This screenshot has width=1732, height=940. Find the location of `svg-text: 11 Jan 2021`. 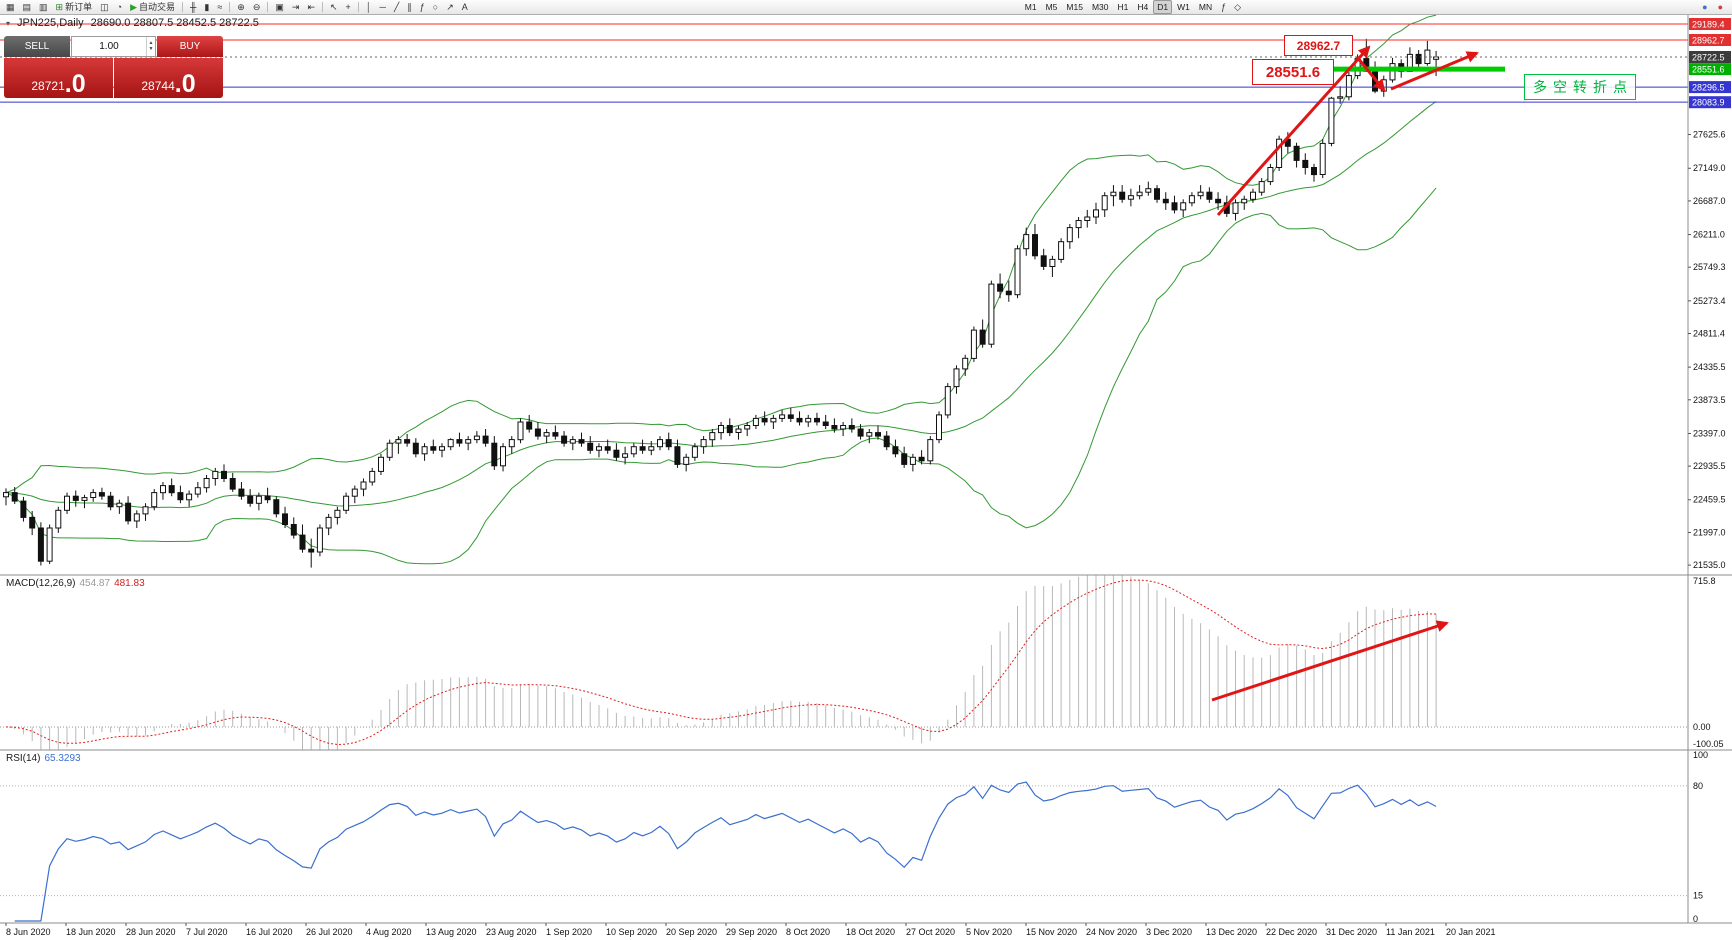

svg-text: 11 Jan 2021 is located at coordinates (1410, 932).